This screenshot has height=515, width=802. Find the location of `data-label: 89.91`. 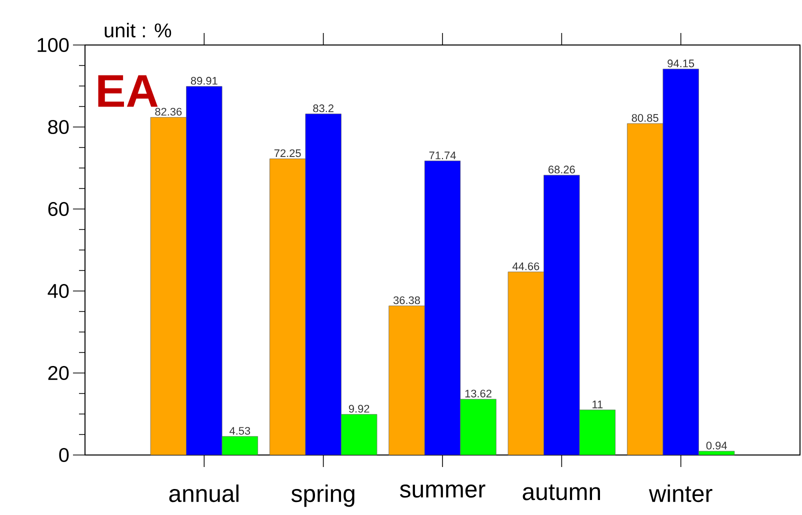

data-label: 89.91 is located at coordinates (204, 80).